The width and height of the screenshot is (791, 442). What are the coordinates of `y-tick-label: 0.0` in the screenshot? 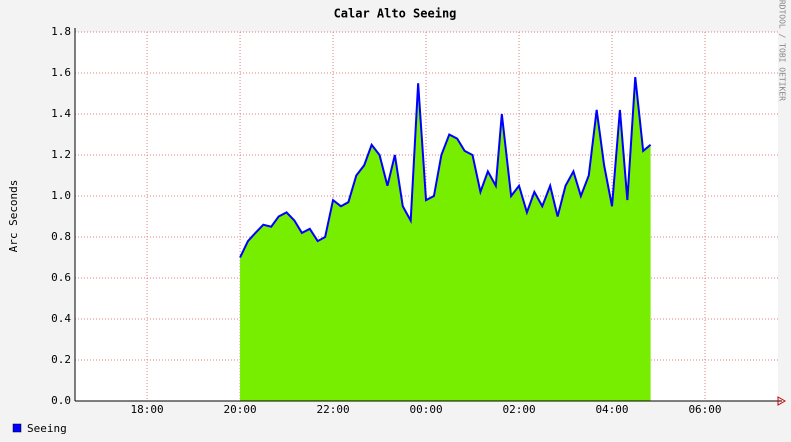 It's located at (61, 400).